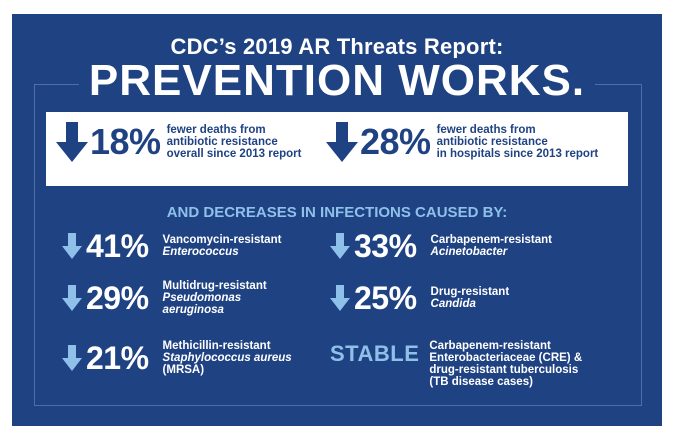  What do you see at coordinates (337, 212) in the screenshot?
I see `section-heading: AND DECREASES IN INFECTIONS CAUSED BY:` at bounding box center [337, 212].